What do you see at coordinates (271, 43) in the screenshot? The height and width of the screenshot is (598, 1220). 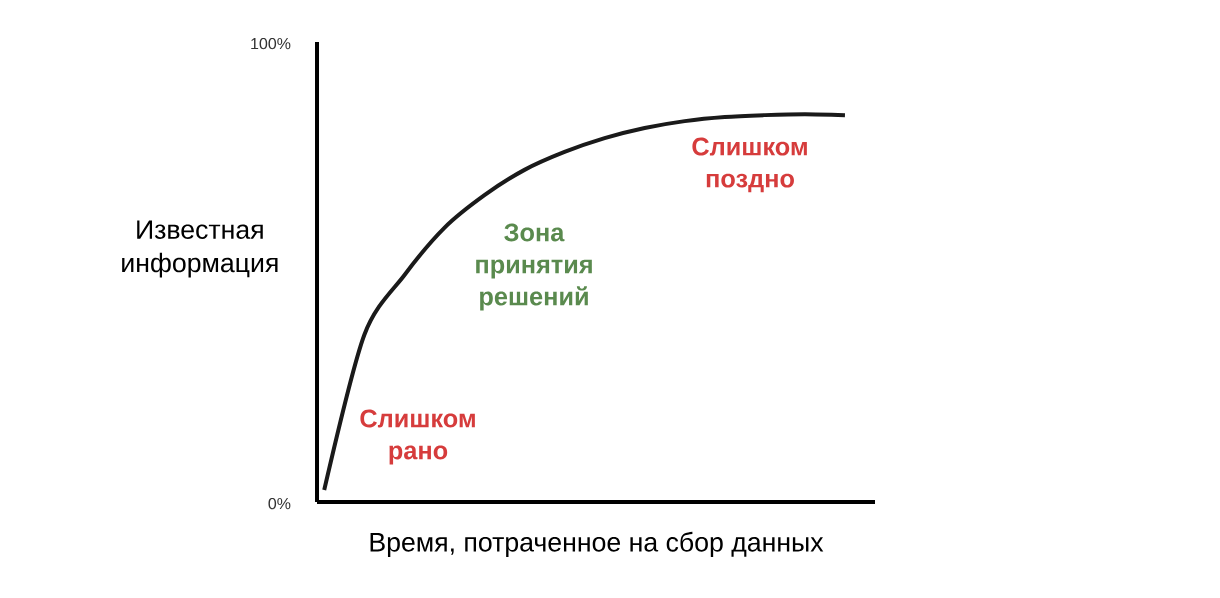 I see `y-tick-label: 100%` at bounding box center [271, 43].